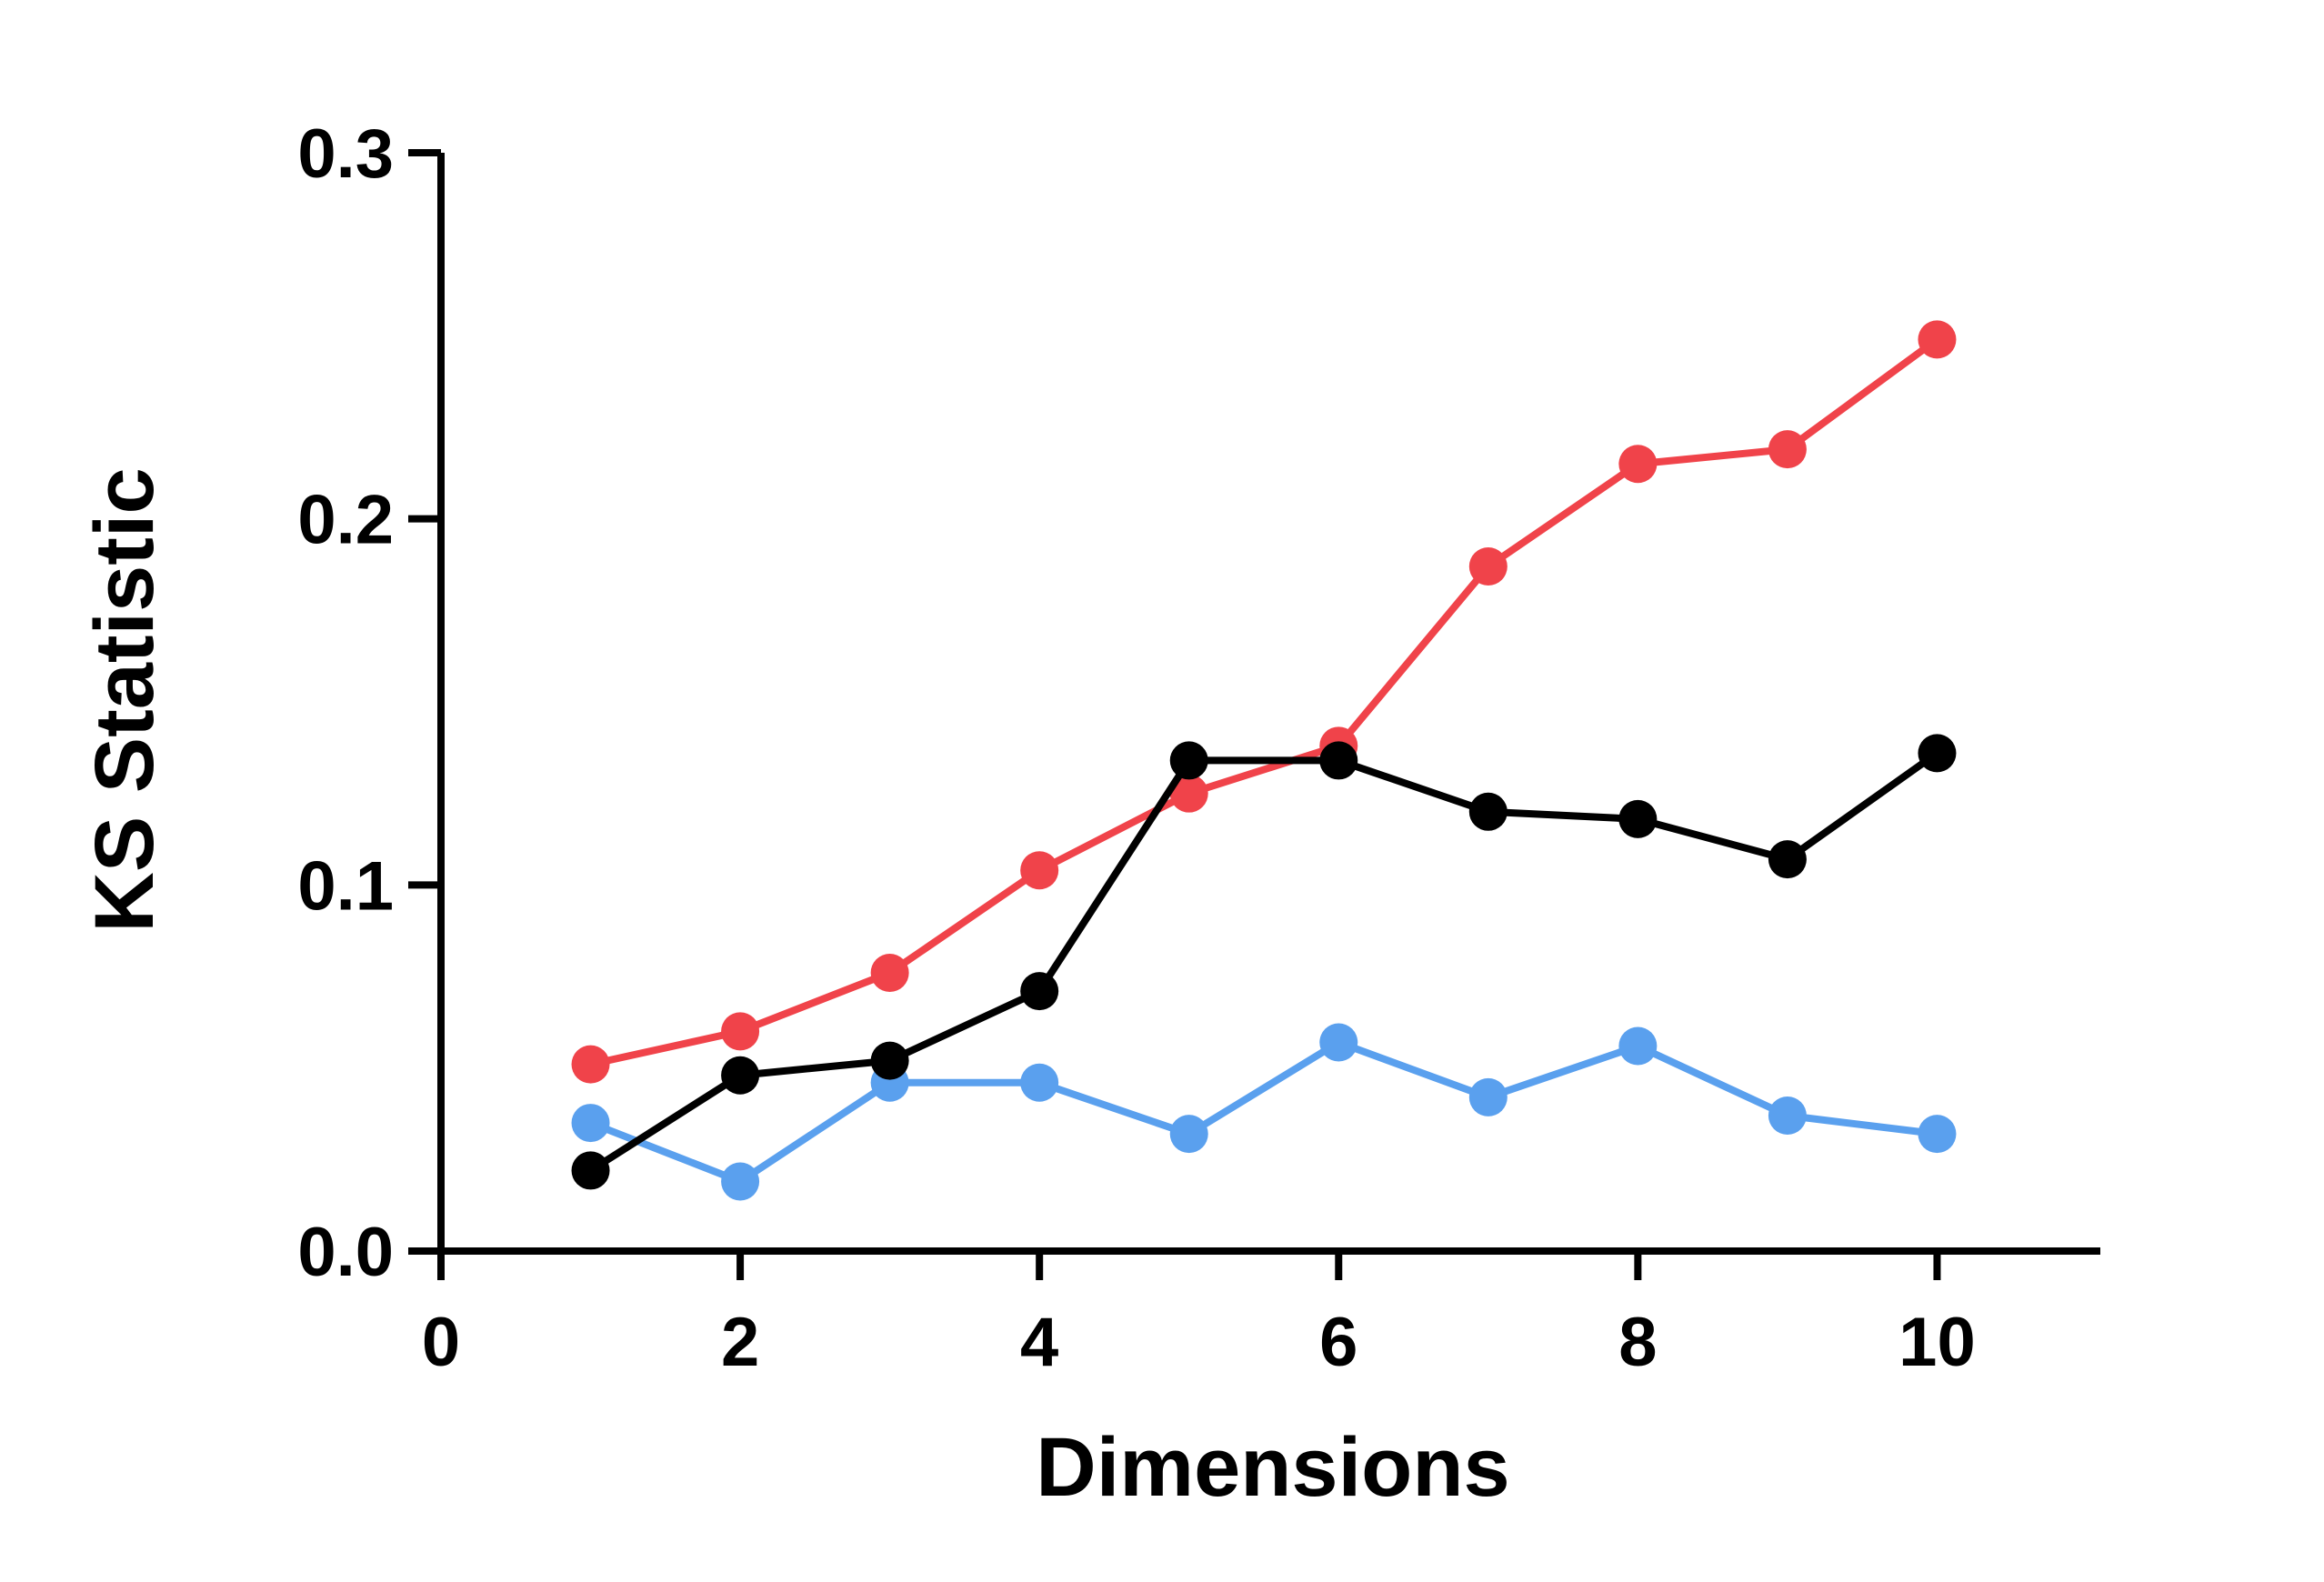 This screenshot has height=1582, width=2324. Describe the element at coordinates (346, 886) in the screenshot. I see `y-tick-label: 0.1` at that location.